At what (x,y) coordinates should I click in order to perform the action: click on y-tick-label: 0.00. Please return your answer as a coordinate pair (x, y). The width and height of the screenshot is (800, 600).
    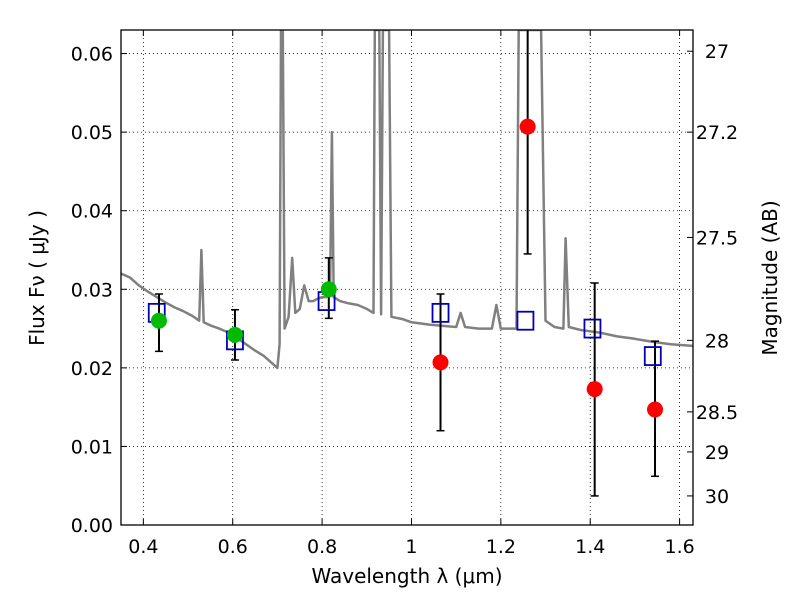
    Looking at the image, I should click on (92, 526).